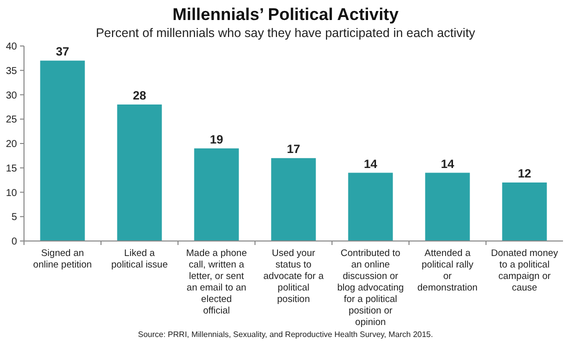 The image size is (571, 343). What do you see at coordinates (293, 276) in the screenshot?
I see `x-tick-label: Used your status to advocate for a political position` at bounding box center [293, 276].